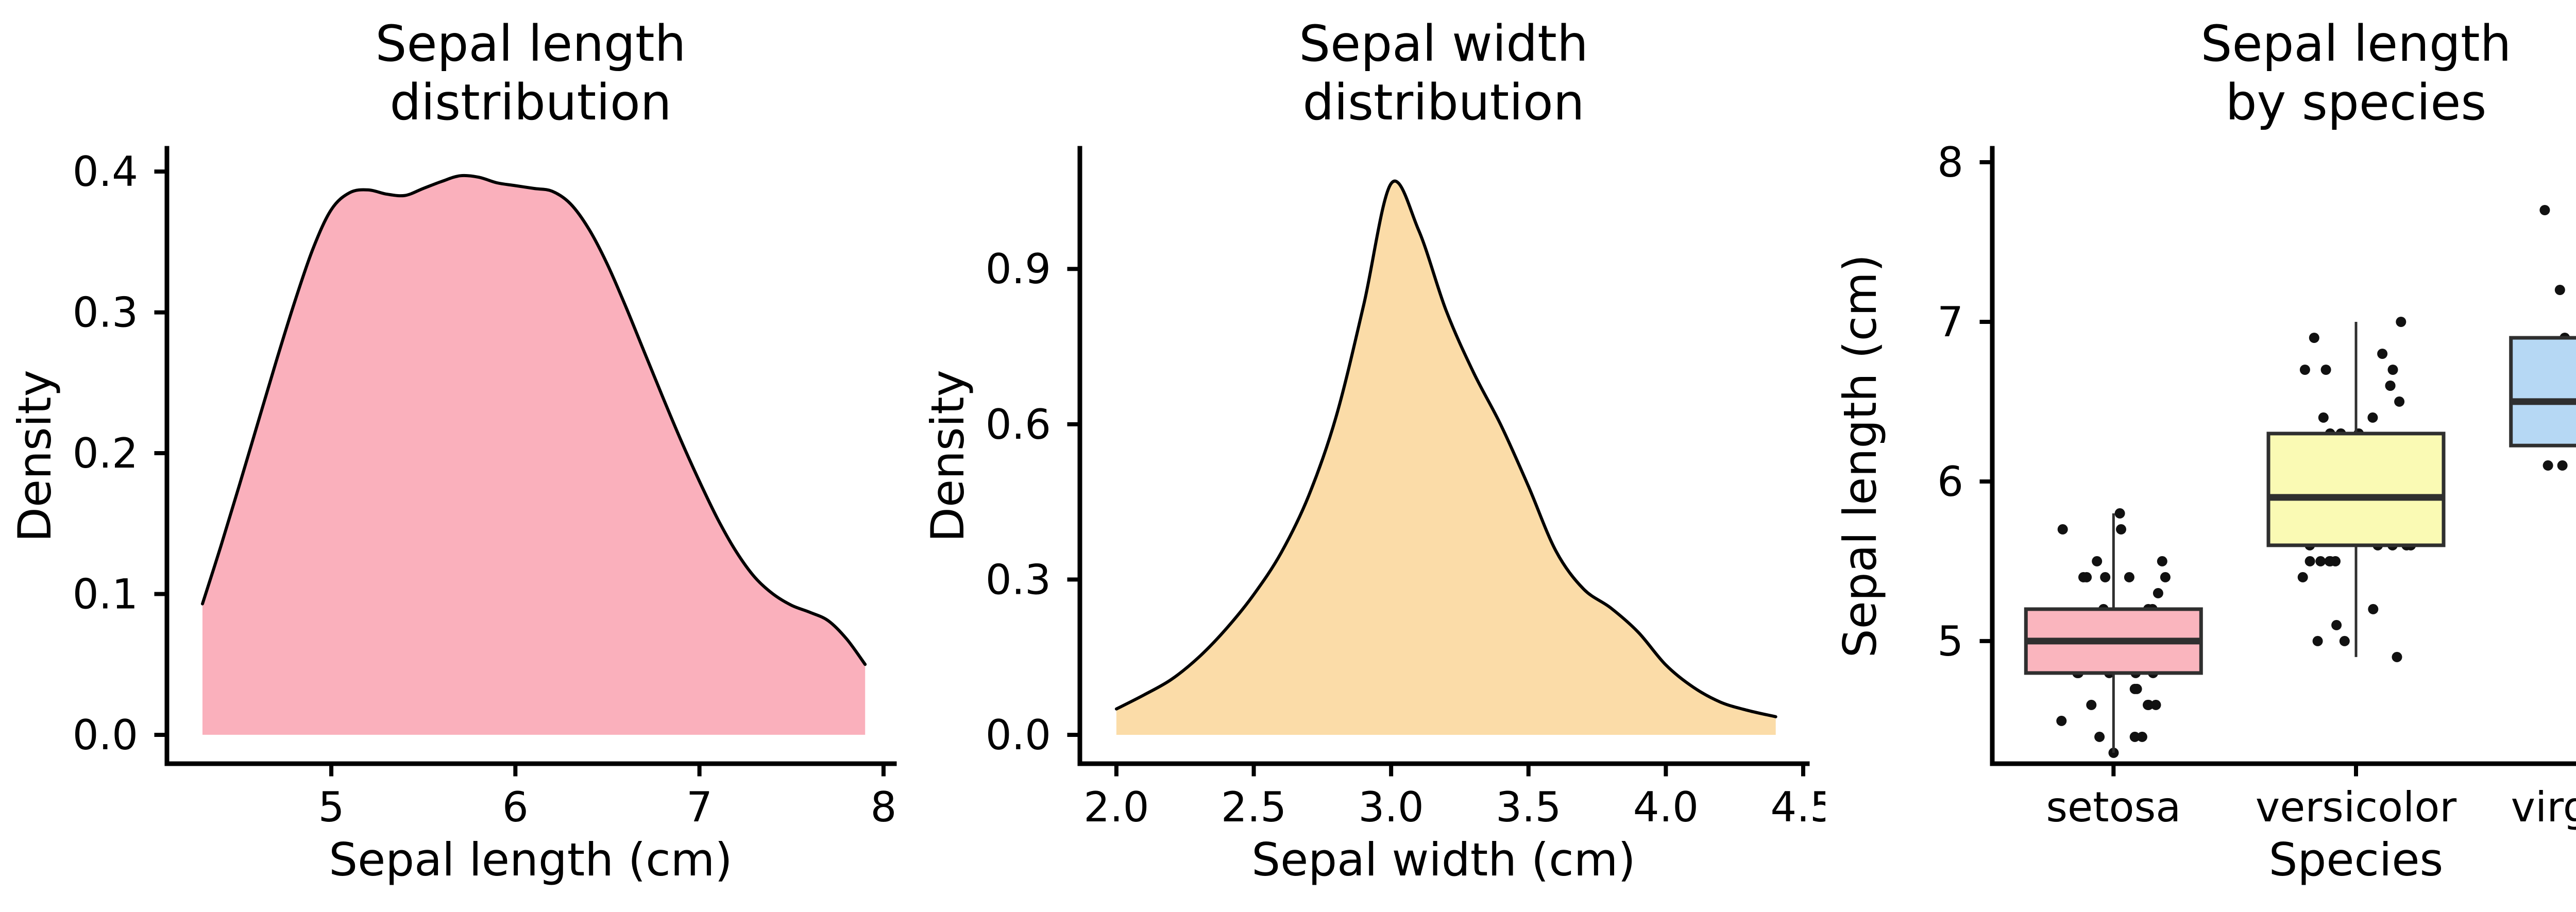  I want to click on x-axis-category-label: virginica, so click(2543, 807).